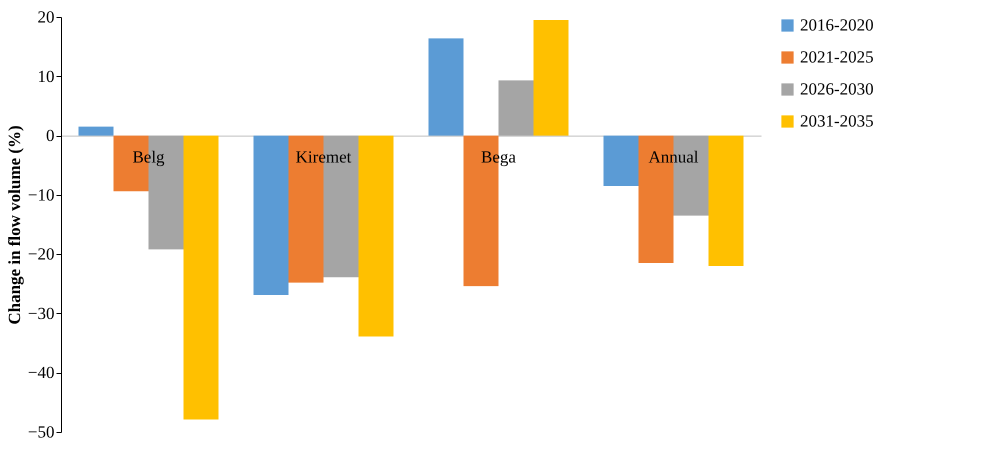 Image resolution: width=986 pixels, height=458 pixels. I want to click on legend-label: 2016-2020, so click(837, 25).